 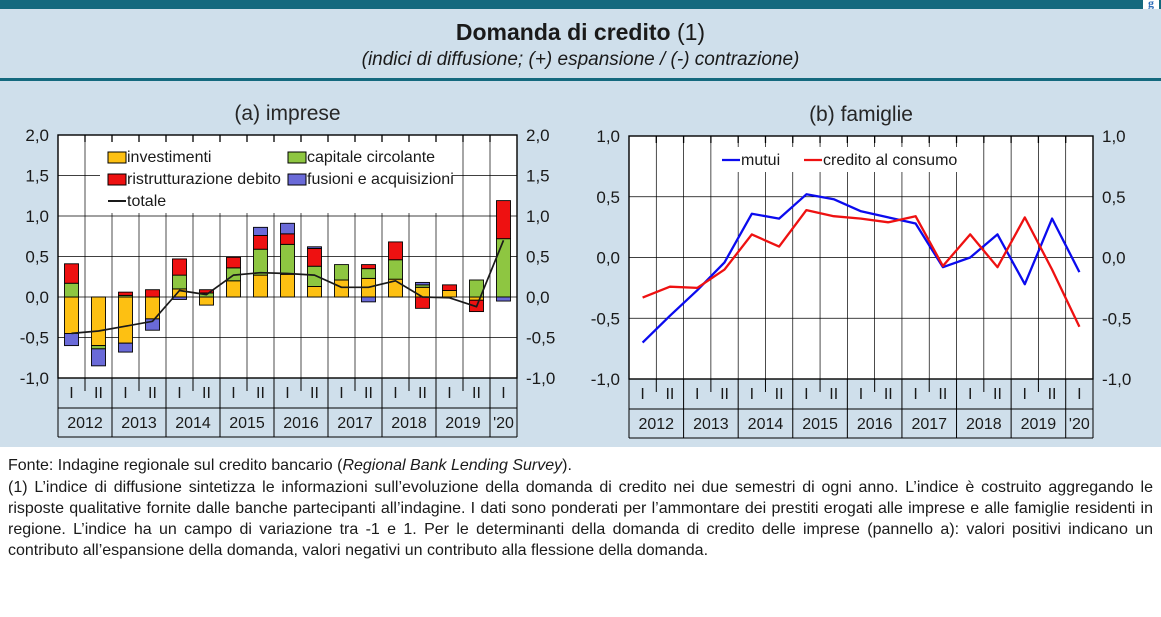 I want to click on legend-item-capitale-circolante: capitale circolante, so click(x=361, y=157).